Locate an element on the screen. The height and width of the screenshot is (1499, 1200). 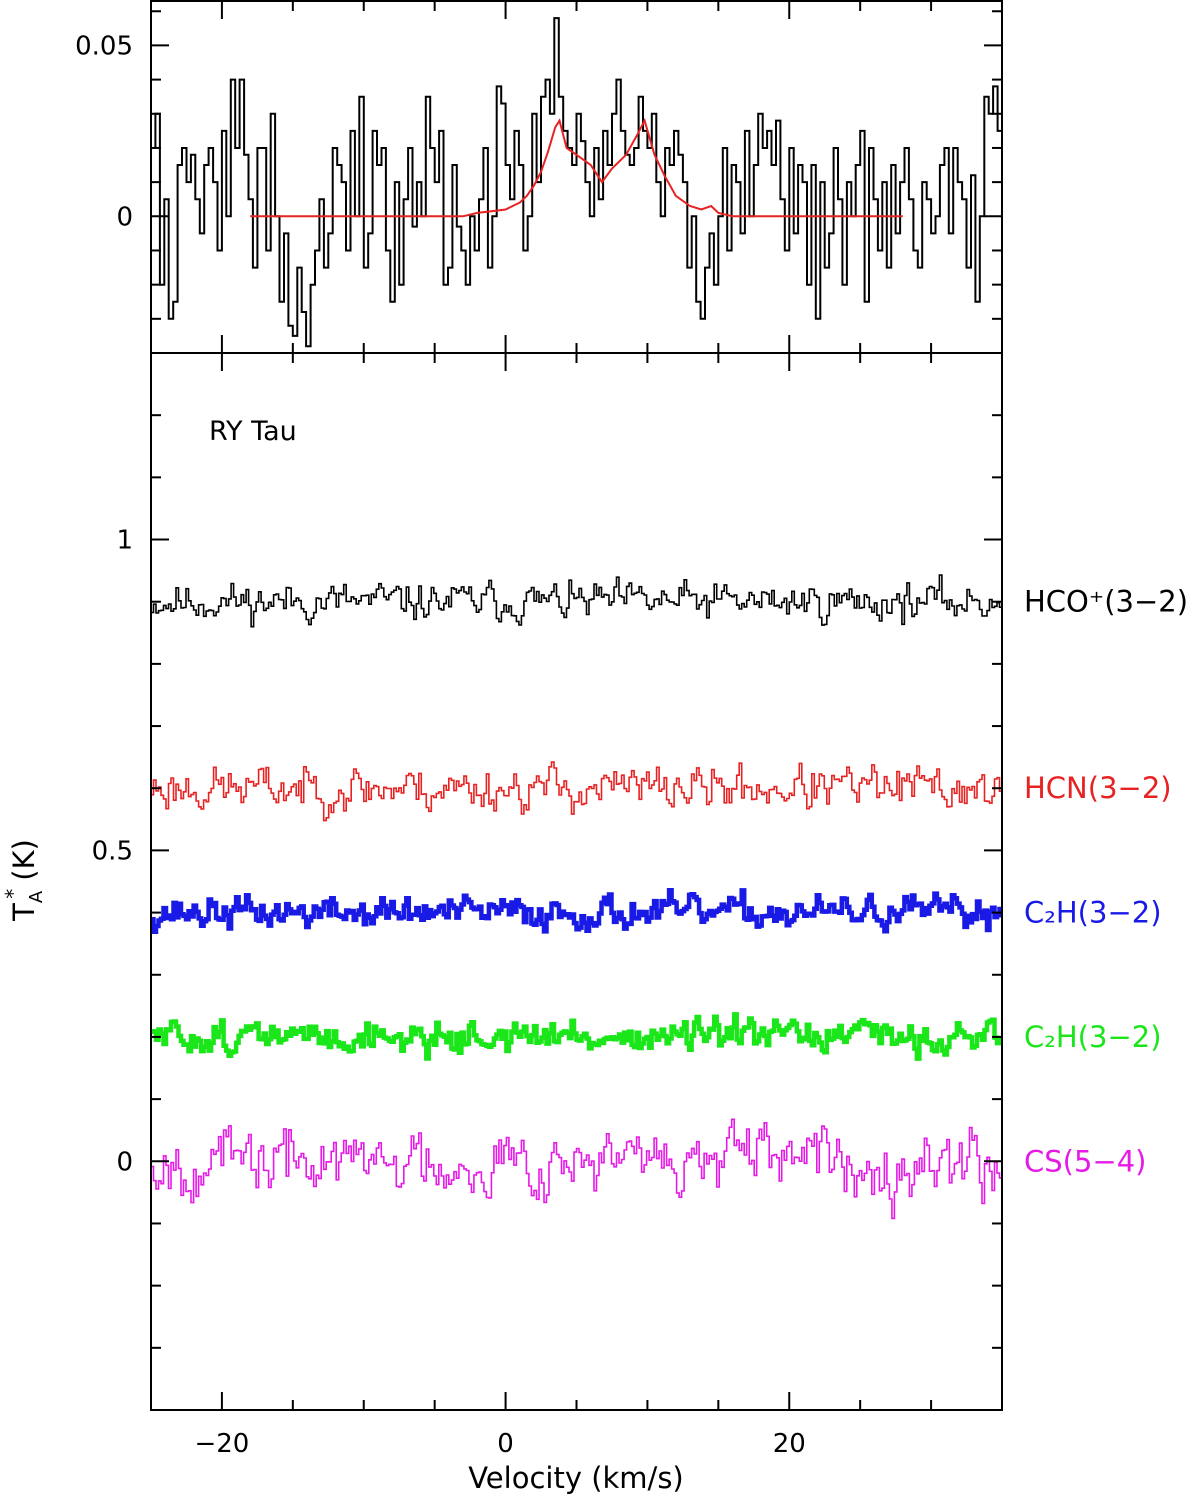
y-axis-title-base: T is located at coordinates (24, 912).